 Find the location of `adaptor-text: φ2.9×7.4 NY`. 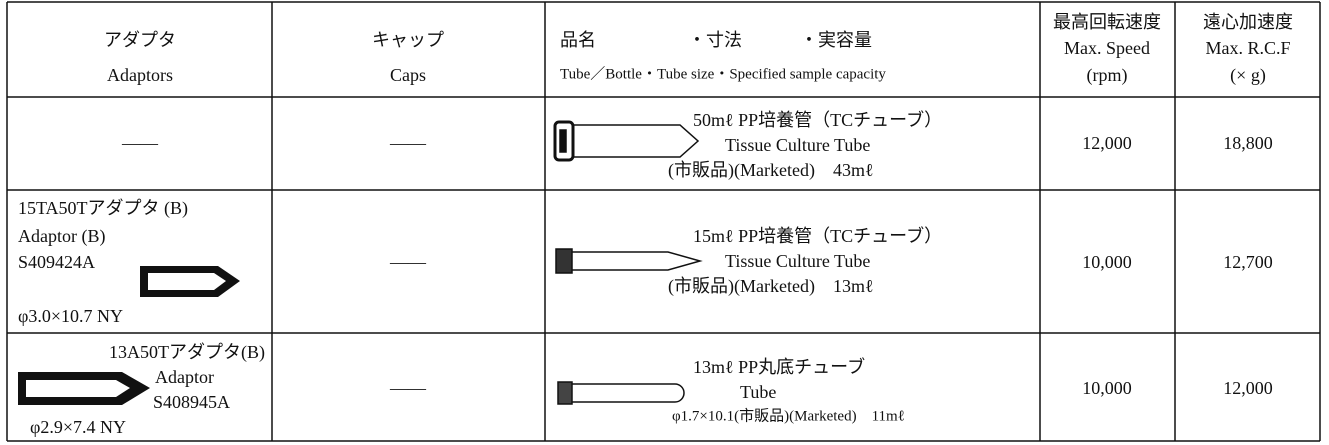

adaptor-text: φ2.9×7.4 NY is located at coordinates (78, 427).